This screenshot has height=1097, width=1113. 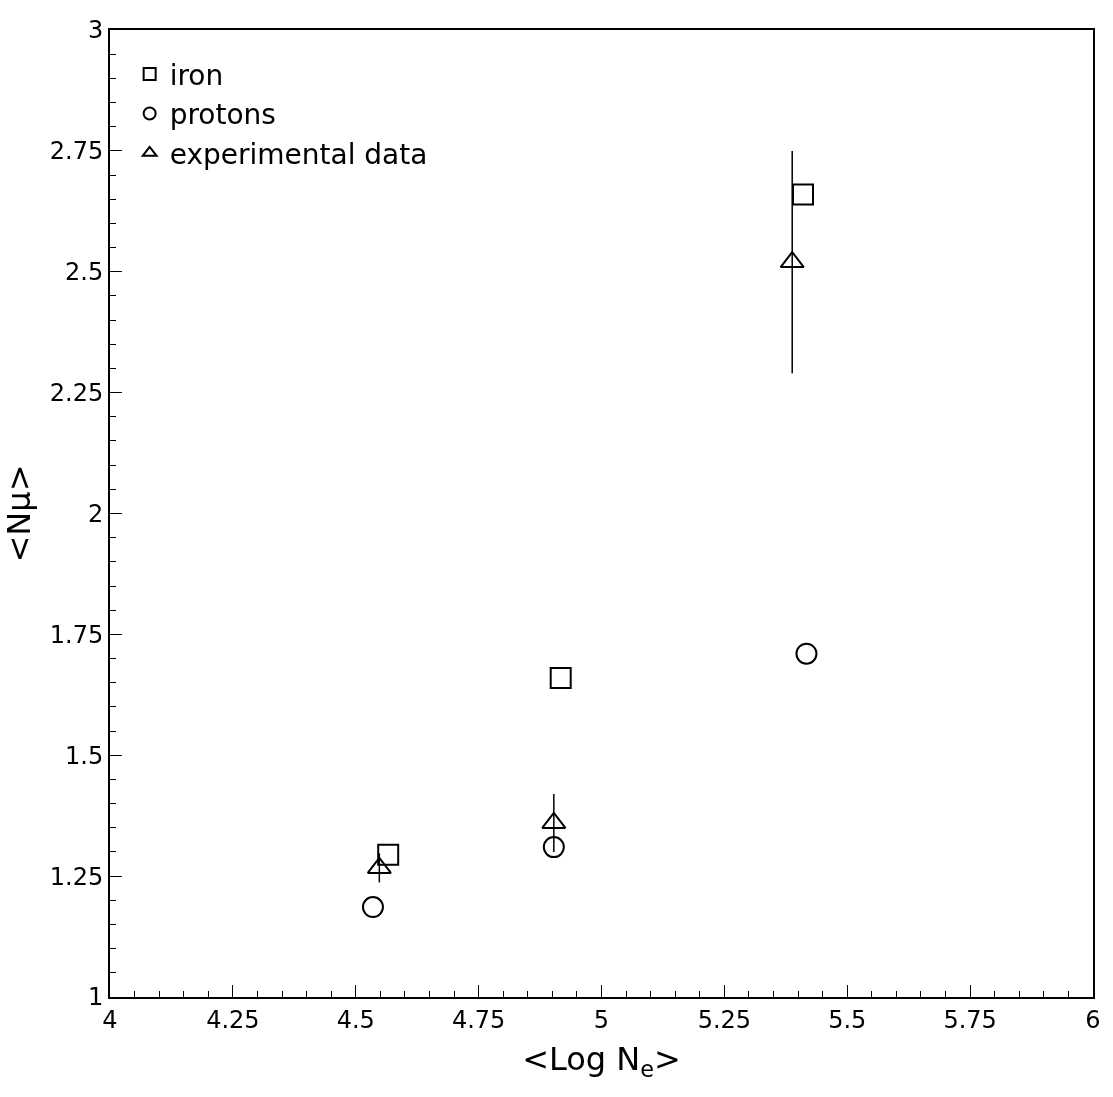 I want to click on y-tick-label: 2.5, so click(x=84, y=272).